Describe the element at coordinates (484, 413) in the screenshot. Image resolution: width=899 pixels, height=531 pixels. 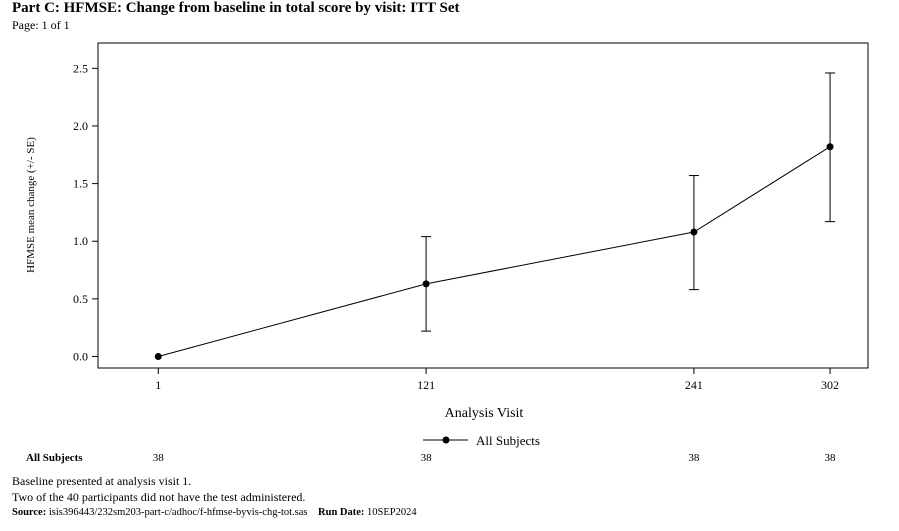
I see `x-axis-label: Analysis Visit` at that location.